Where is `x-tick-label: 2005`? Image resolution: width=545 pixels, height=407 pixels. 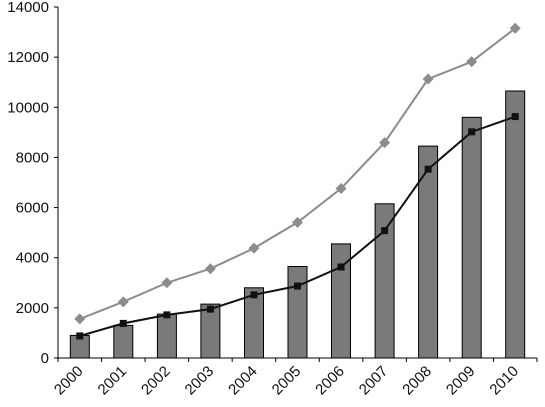 x-tick-label: 2005 is located at coordinates (287, 381).